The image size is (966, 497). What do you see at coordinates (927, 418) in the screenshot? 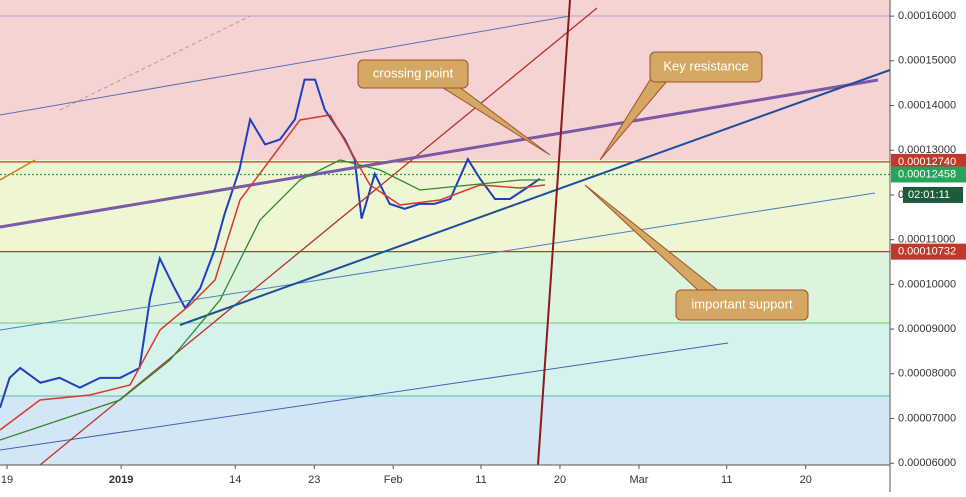
I see `y-tick-label: 0.00007000` at bounding box center [927, 418].